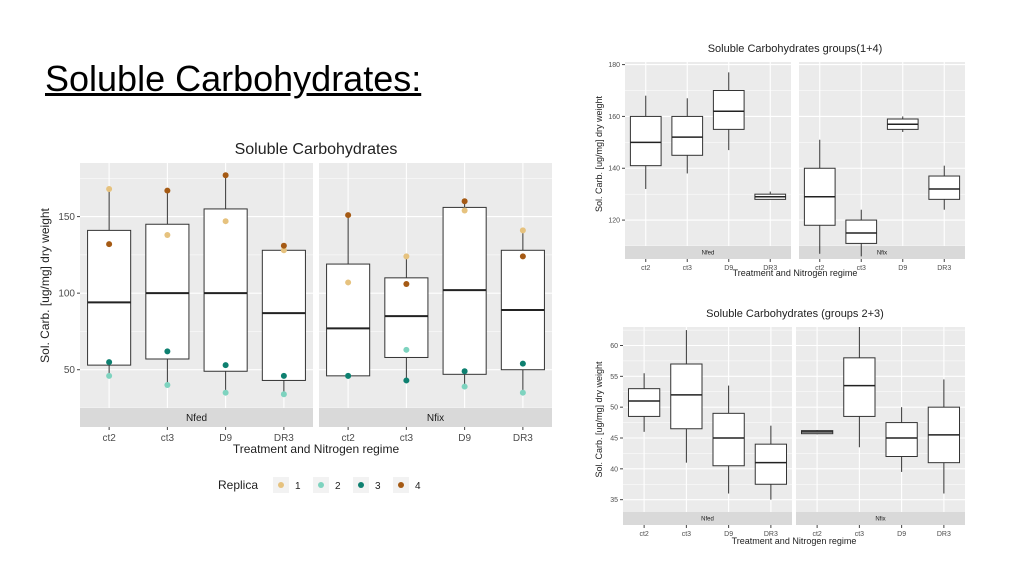 The image size is (1024, 576). What do you see at coordinates (614, 117) in the screenshot?
I see `y-tick-label: 160` at bounding box center [614, 117].